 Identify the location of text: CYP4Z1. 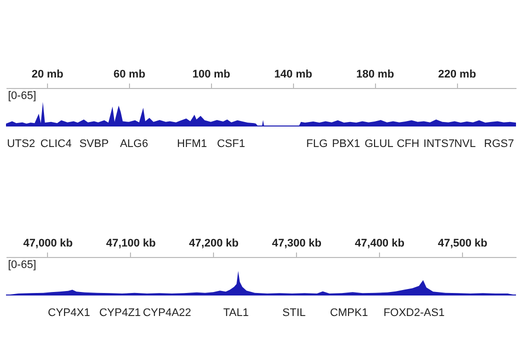
(120, 313).